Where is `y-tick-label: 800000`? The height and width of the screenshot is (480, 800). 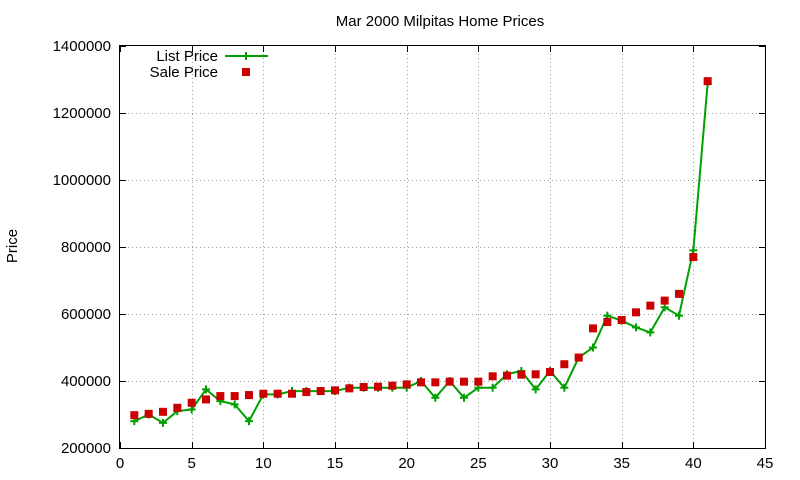 y-tick-label: 800000 is located at coordinates (86, 247).